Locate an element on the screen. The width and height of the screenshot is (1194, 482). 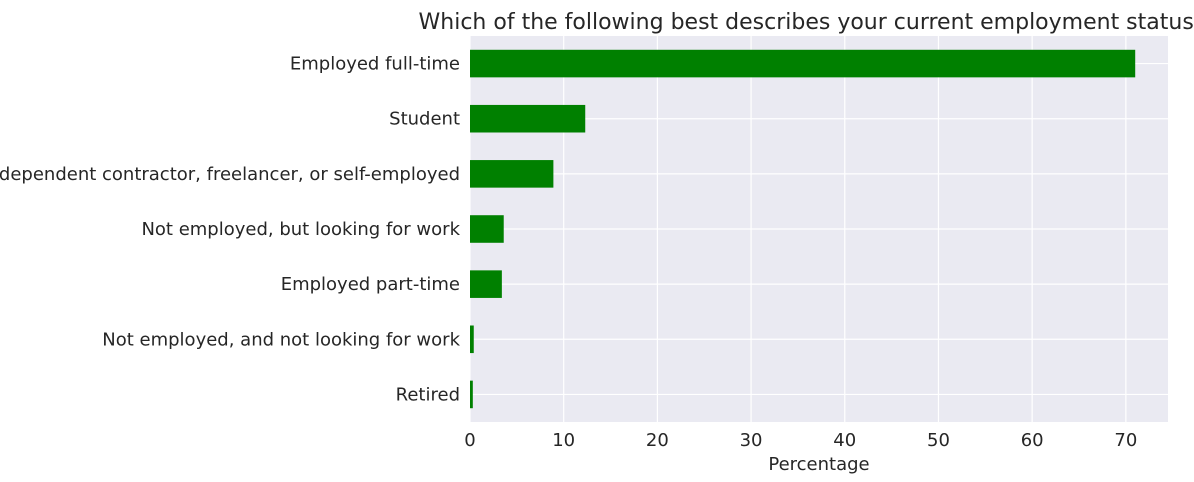
y-tick-label: Retired is located at coordinates (428, 394).